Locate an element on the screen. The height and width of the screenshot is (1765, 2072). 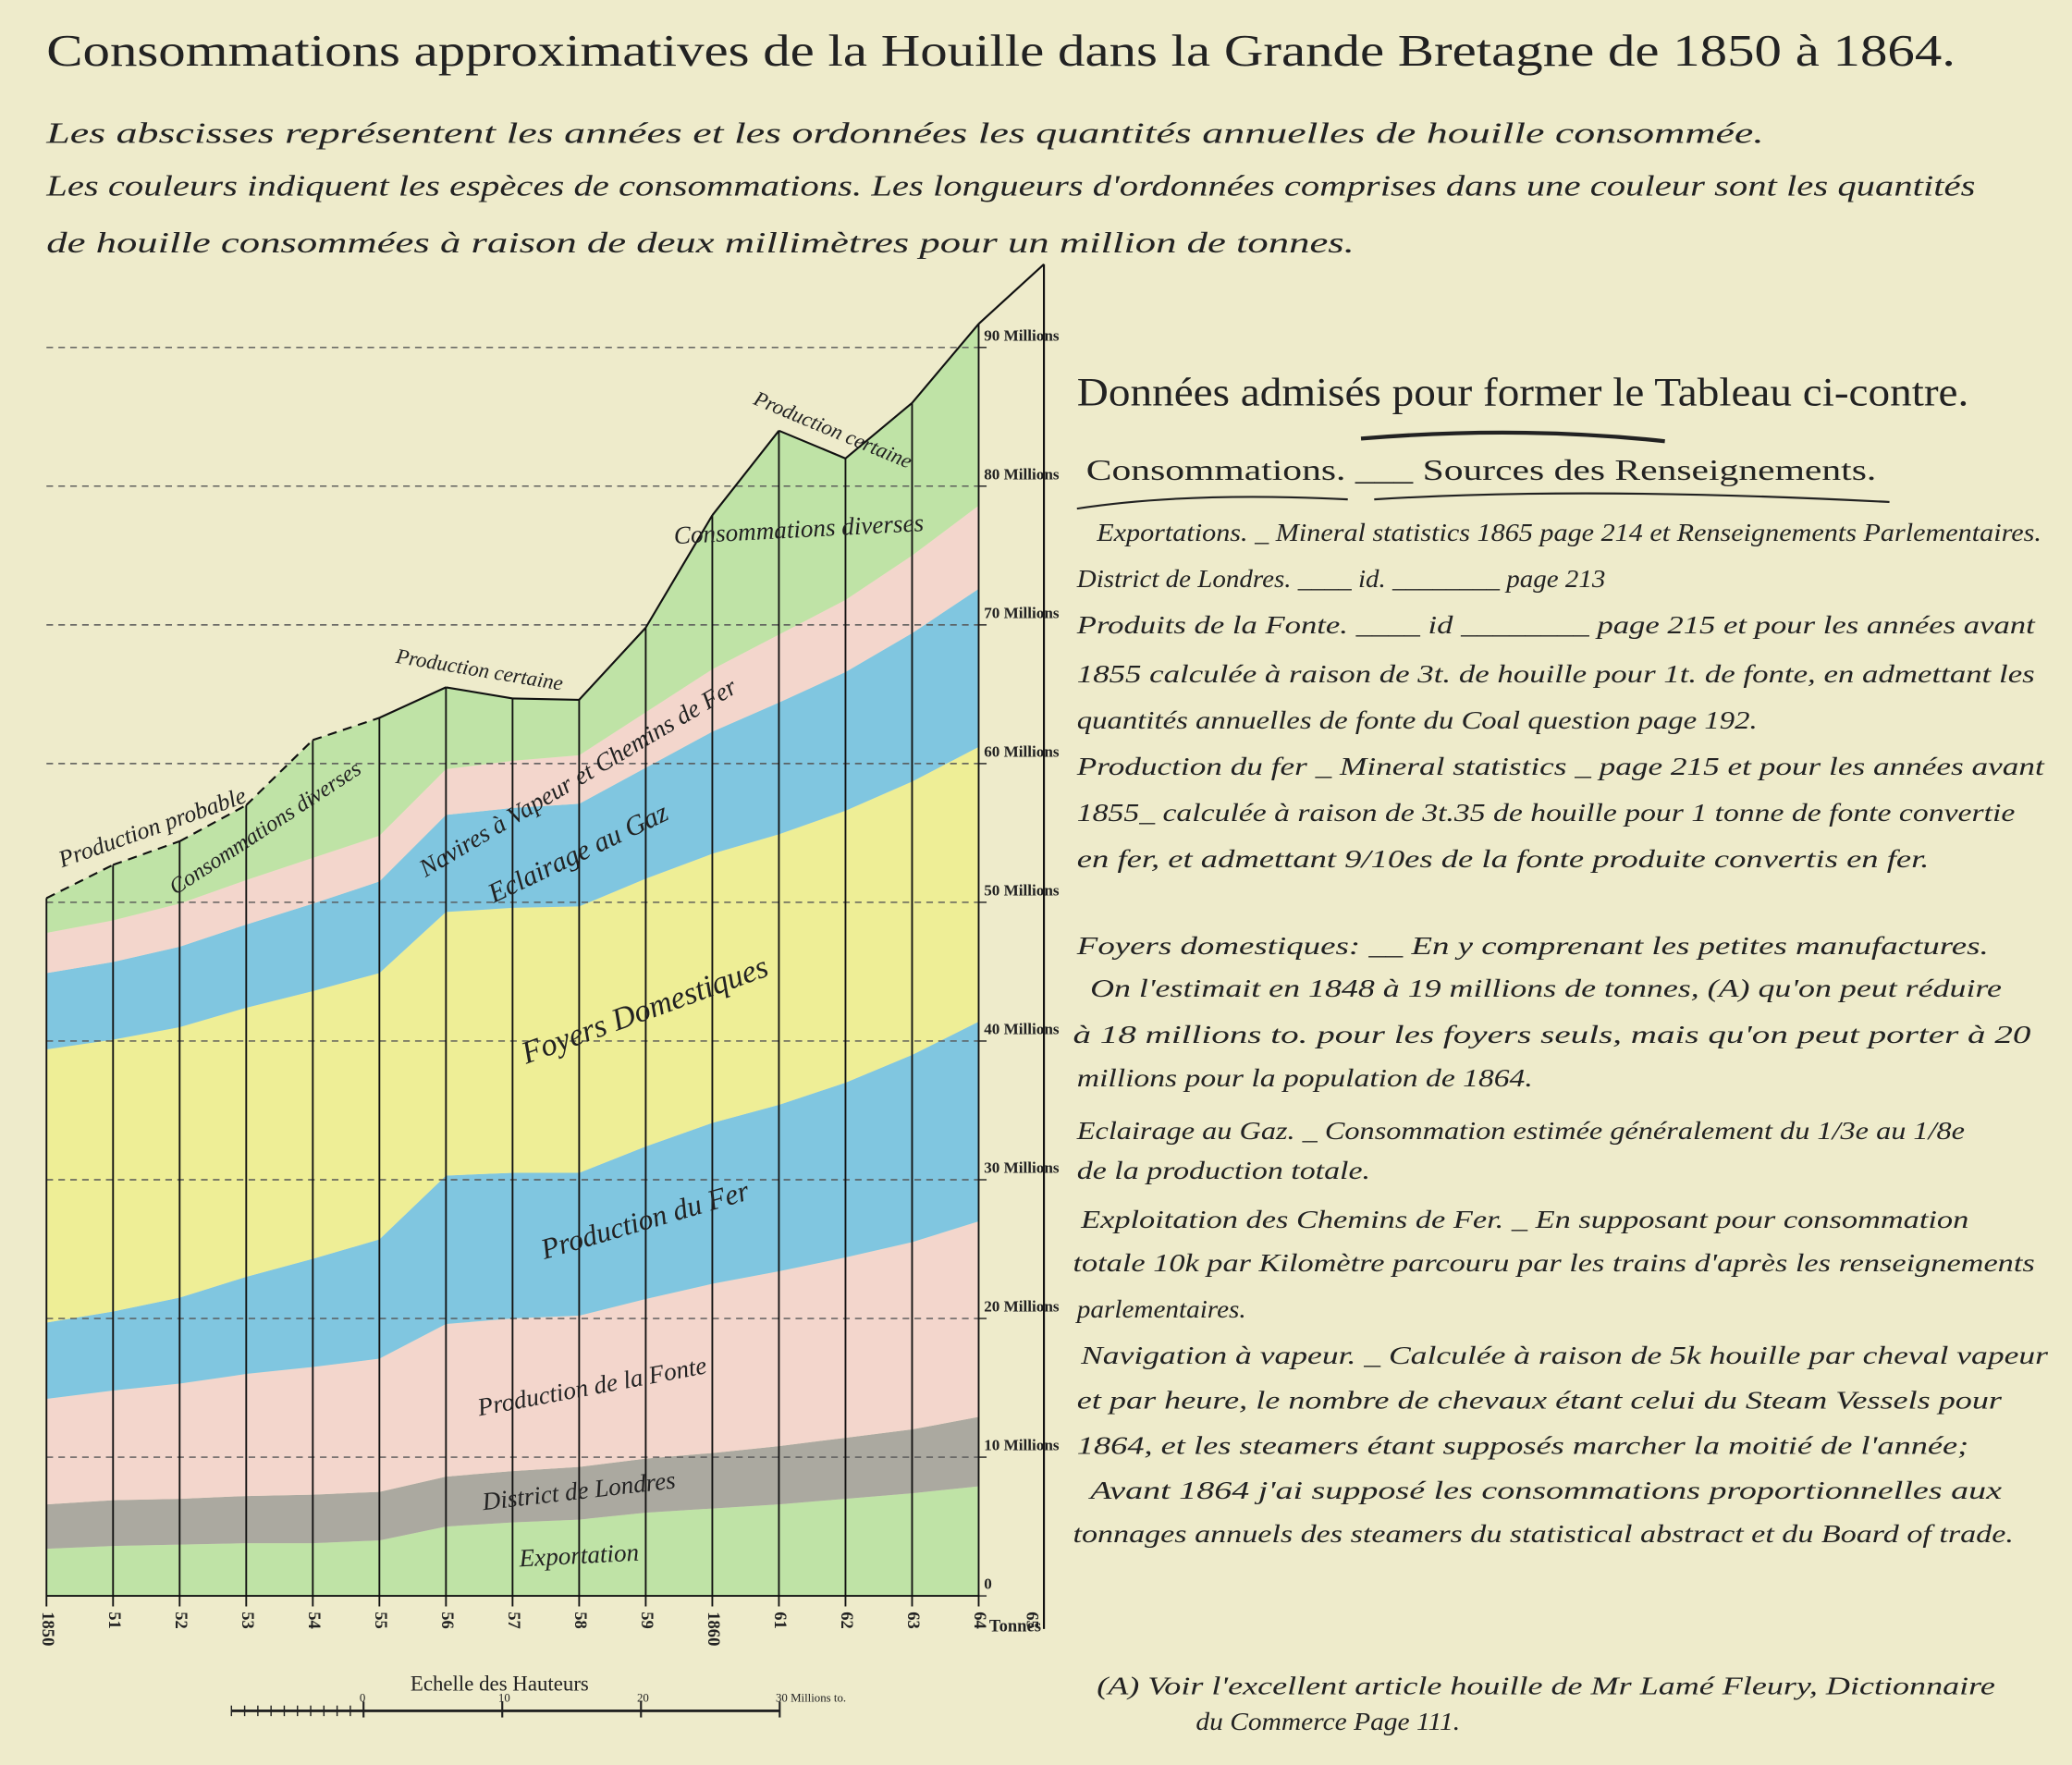
x-tick-label: 1860 is located at coordinates (713, 1629).